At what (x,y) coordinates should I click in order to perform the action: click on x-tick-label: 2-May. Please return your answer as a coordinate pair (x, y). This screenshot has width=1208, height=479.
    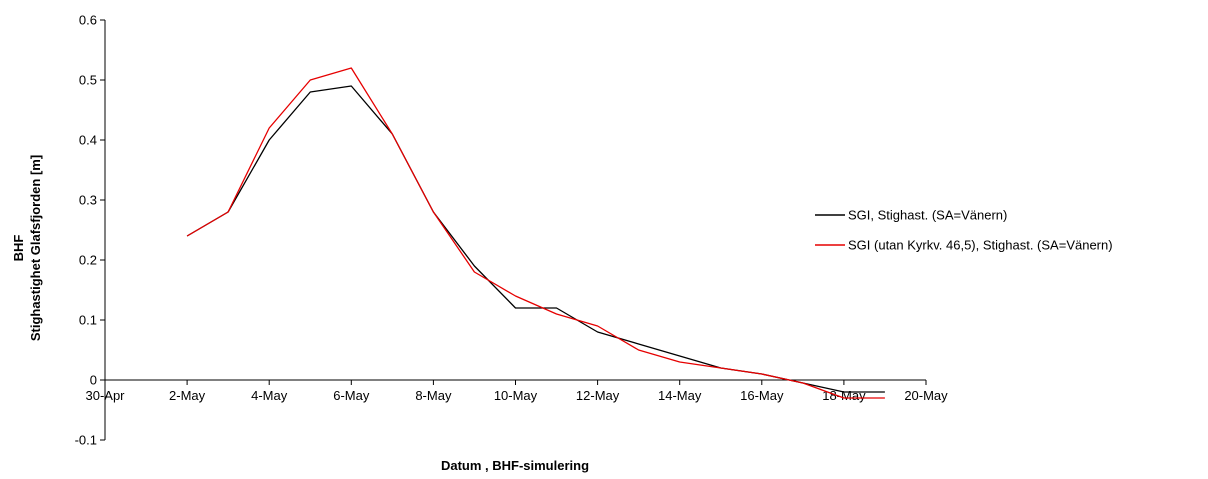
    Looking at the image, I should click on (187, 395).